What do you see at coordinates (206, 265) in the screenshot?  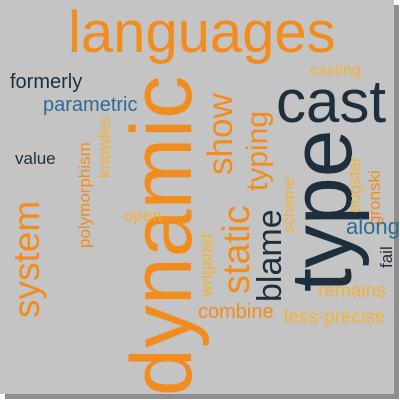 I see `word-wrigstad: wrigstad` at bounding box center [206, 265].